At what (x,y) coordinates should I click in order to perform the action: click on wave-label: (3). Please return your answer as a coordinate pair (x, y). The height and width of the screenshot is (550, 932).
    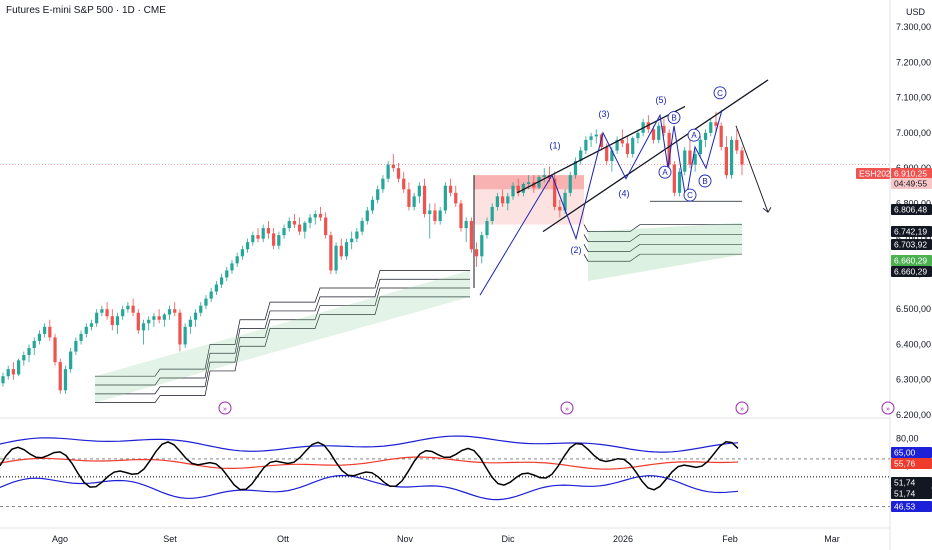
    Looking at the image, I should click on (604, 114).